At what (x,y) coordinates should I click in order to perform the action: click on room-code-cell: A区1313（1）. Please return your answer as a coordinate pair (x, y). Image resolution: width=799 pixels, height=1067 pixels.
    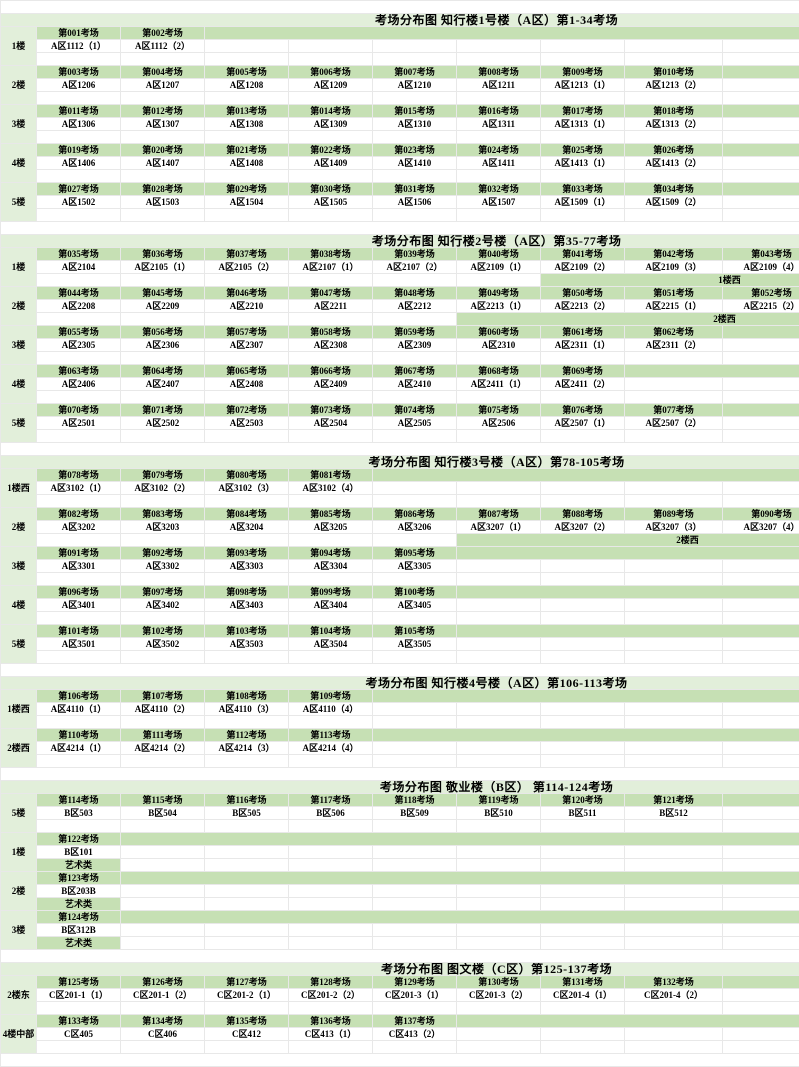
    Looking at the image, I should click on (583, 124).